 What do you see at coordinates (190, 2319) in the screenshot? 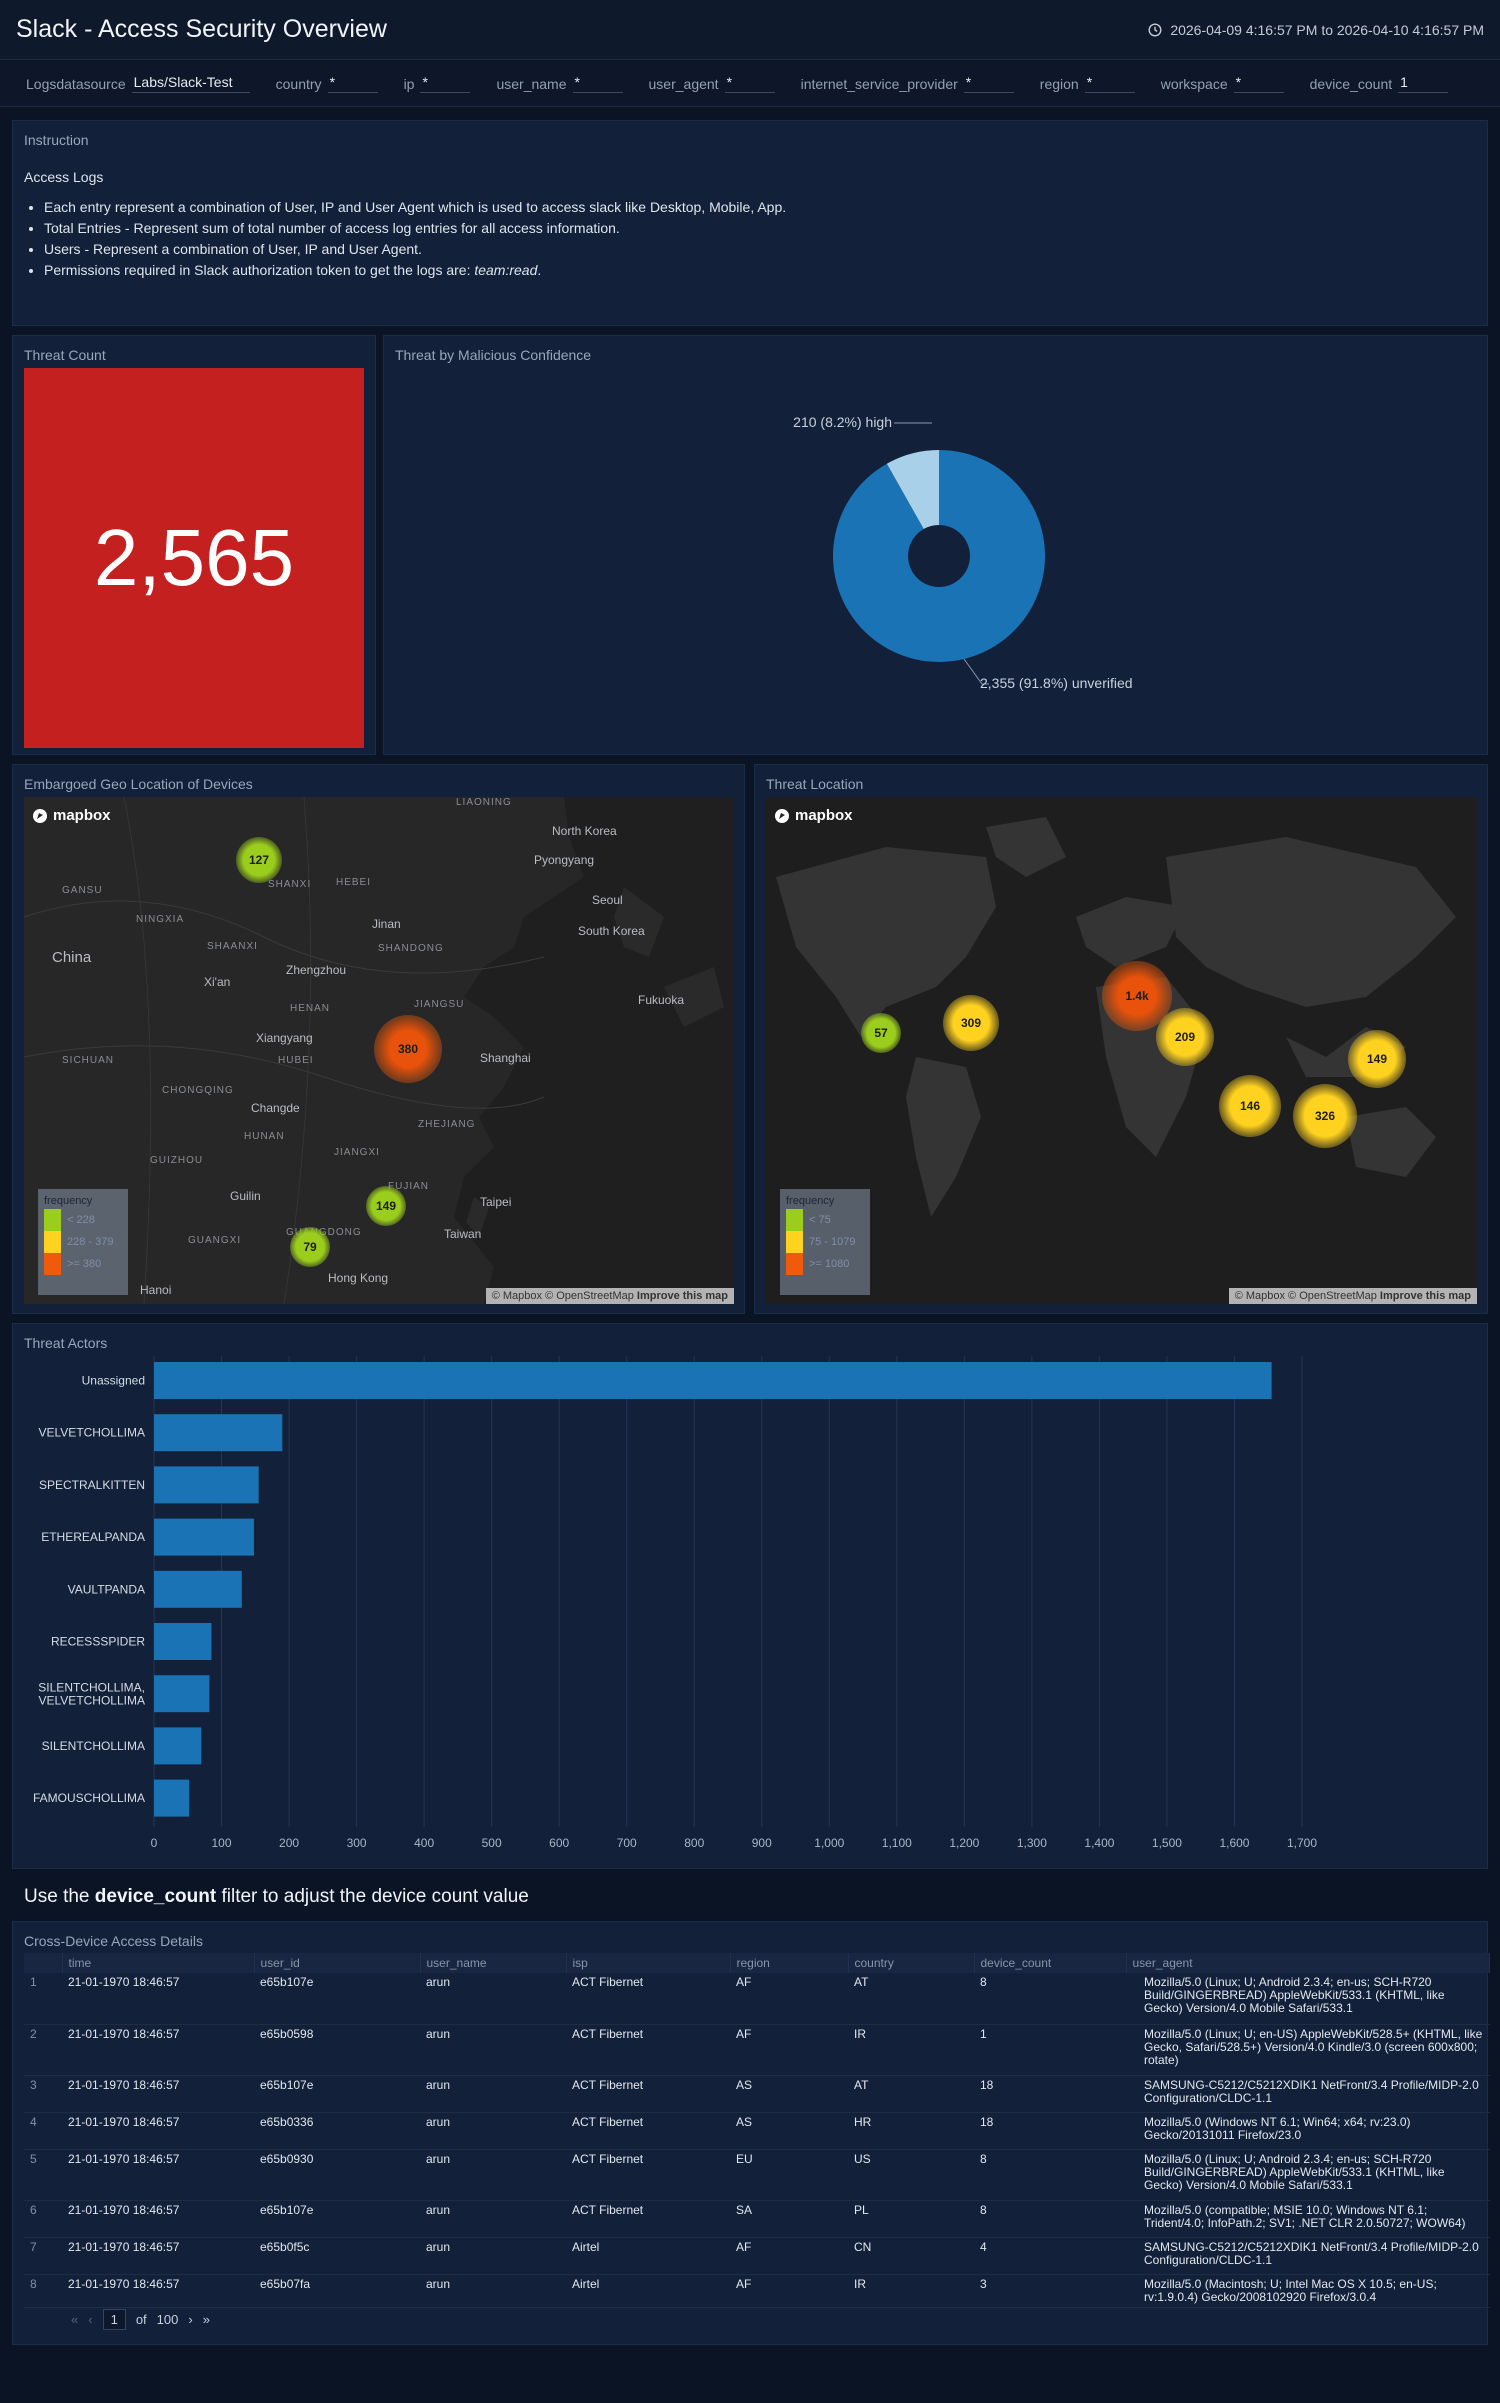
I see `next-page-icon: ›` at bounding box center [190, 2319].